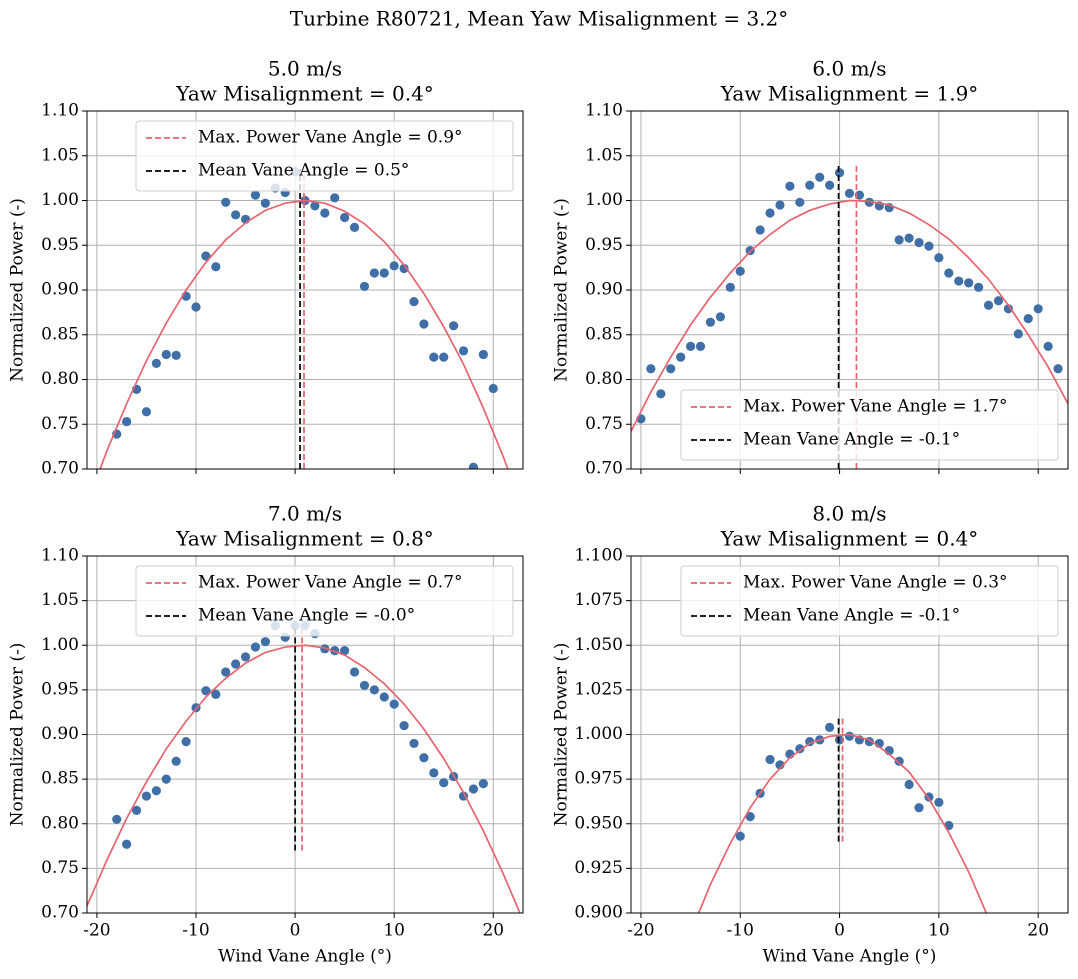 Image resolution: width=1078 pixels, height=979 pixels. What do you see at coordinates (305, 69) in the screenshot?
I see `subplot-title: 5.0 m/s` at bounding box center [305, 69].